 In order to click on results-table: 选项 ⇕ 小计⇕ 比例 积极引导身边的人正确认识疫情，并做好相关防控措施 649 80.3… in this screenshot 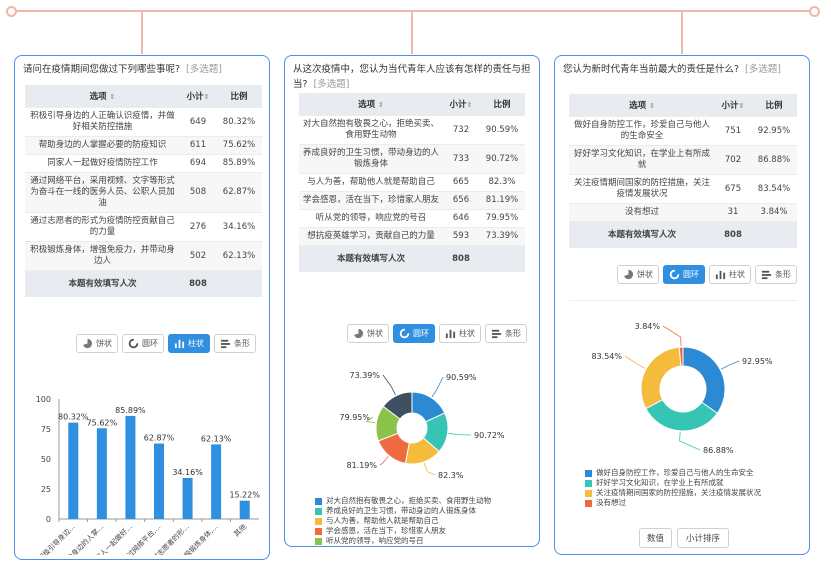, I will do `click(143, 191)`.